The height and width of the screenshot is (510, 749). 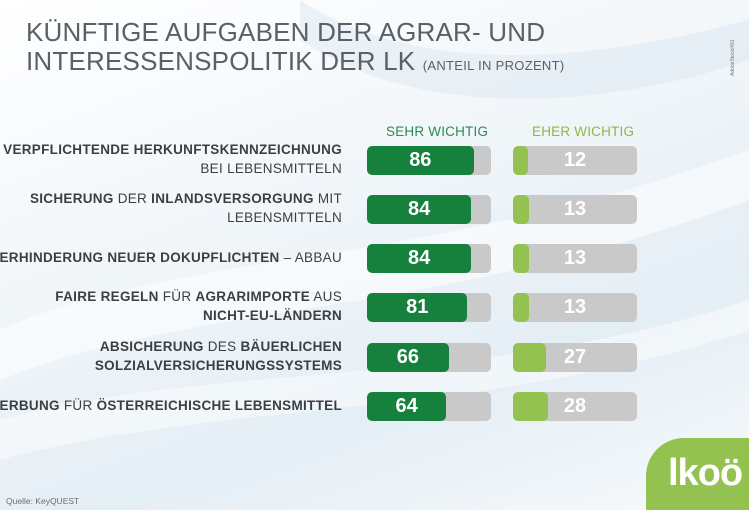 I want to click on logo-text: lkoö, so click(x=705, y=473).